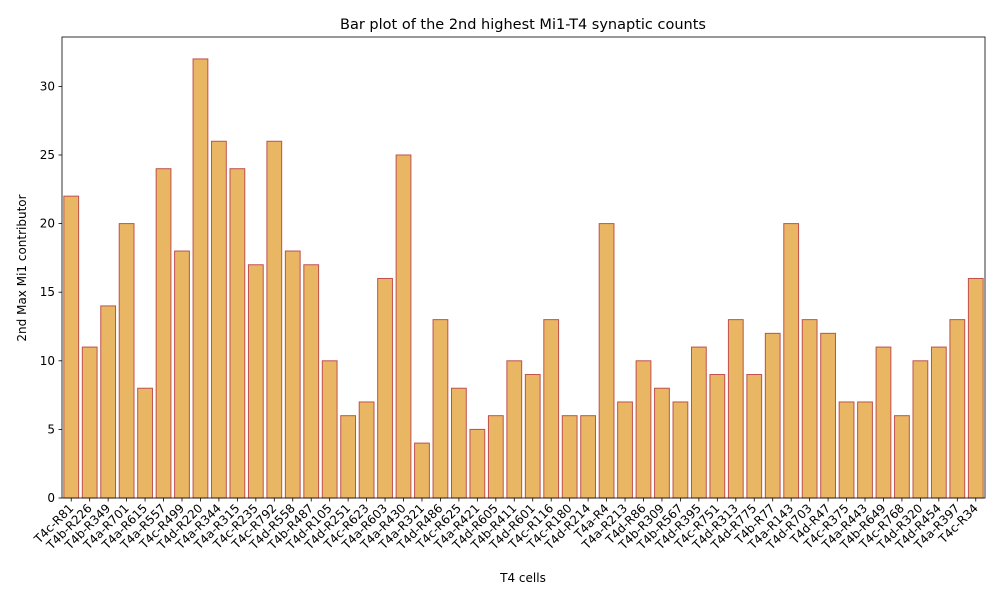 This screenshot has height=600, width=1000. What do you see at coordinates (89, 422) in the screenshot?
I see `bar-T4b-R226` at bounding box center [89, 422].